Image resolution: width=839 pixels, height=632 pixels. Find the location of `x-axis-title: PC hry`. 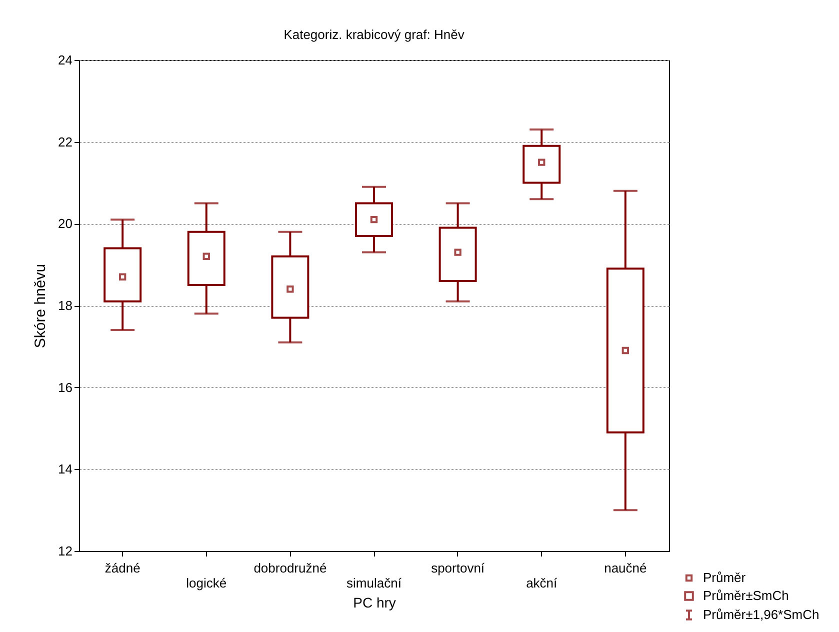

x-axis-title: PC hry is located at coordinates (374, 602).